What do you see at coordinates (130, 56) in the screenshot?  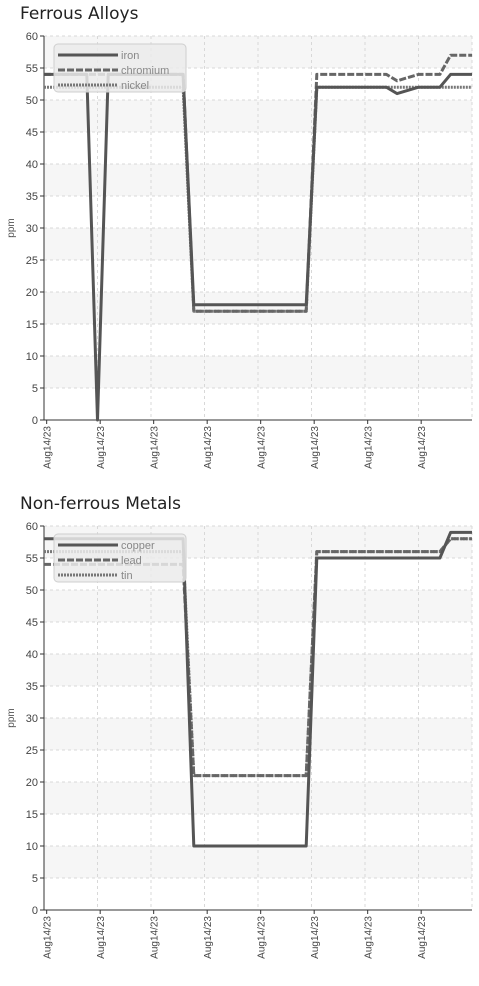 I see `legend-label-iron: iron` at bounding box center [130, 56].